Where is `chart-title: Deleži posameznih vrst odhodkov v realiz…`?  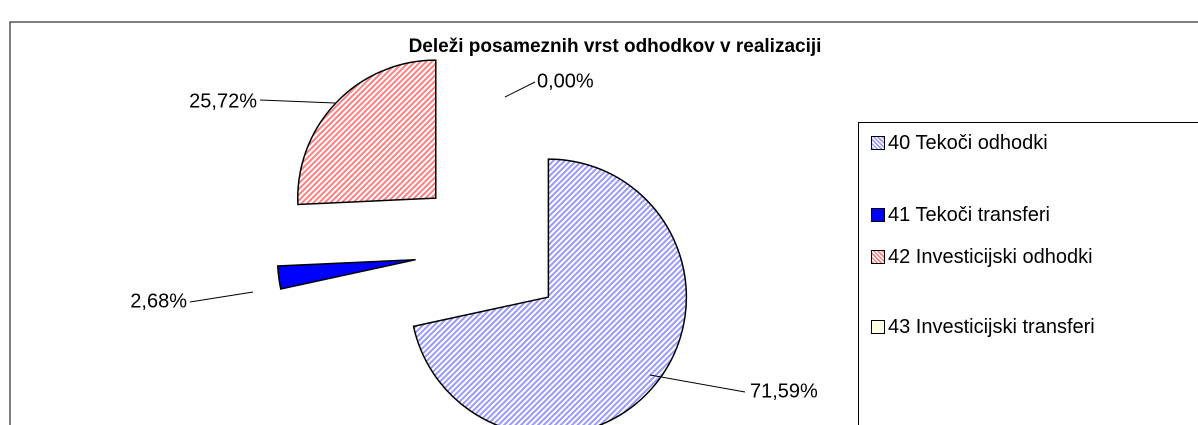 chart-title: Deleži posameznih vrst odhodkov v realiz… is located at coordinates (615, 46).